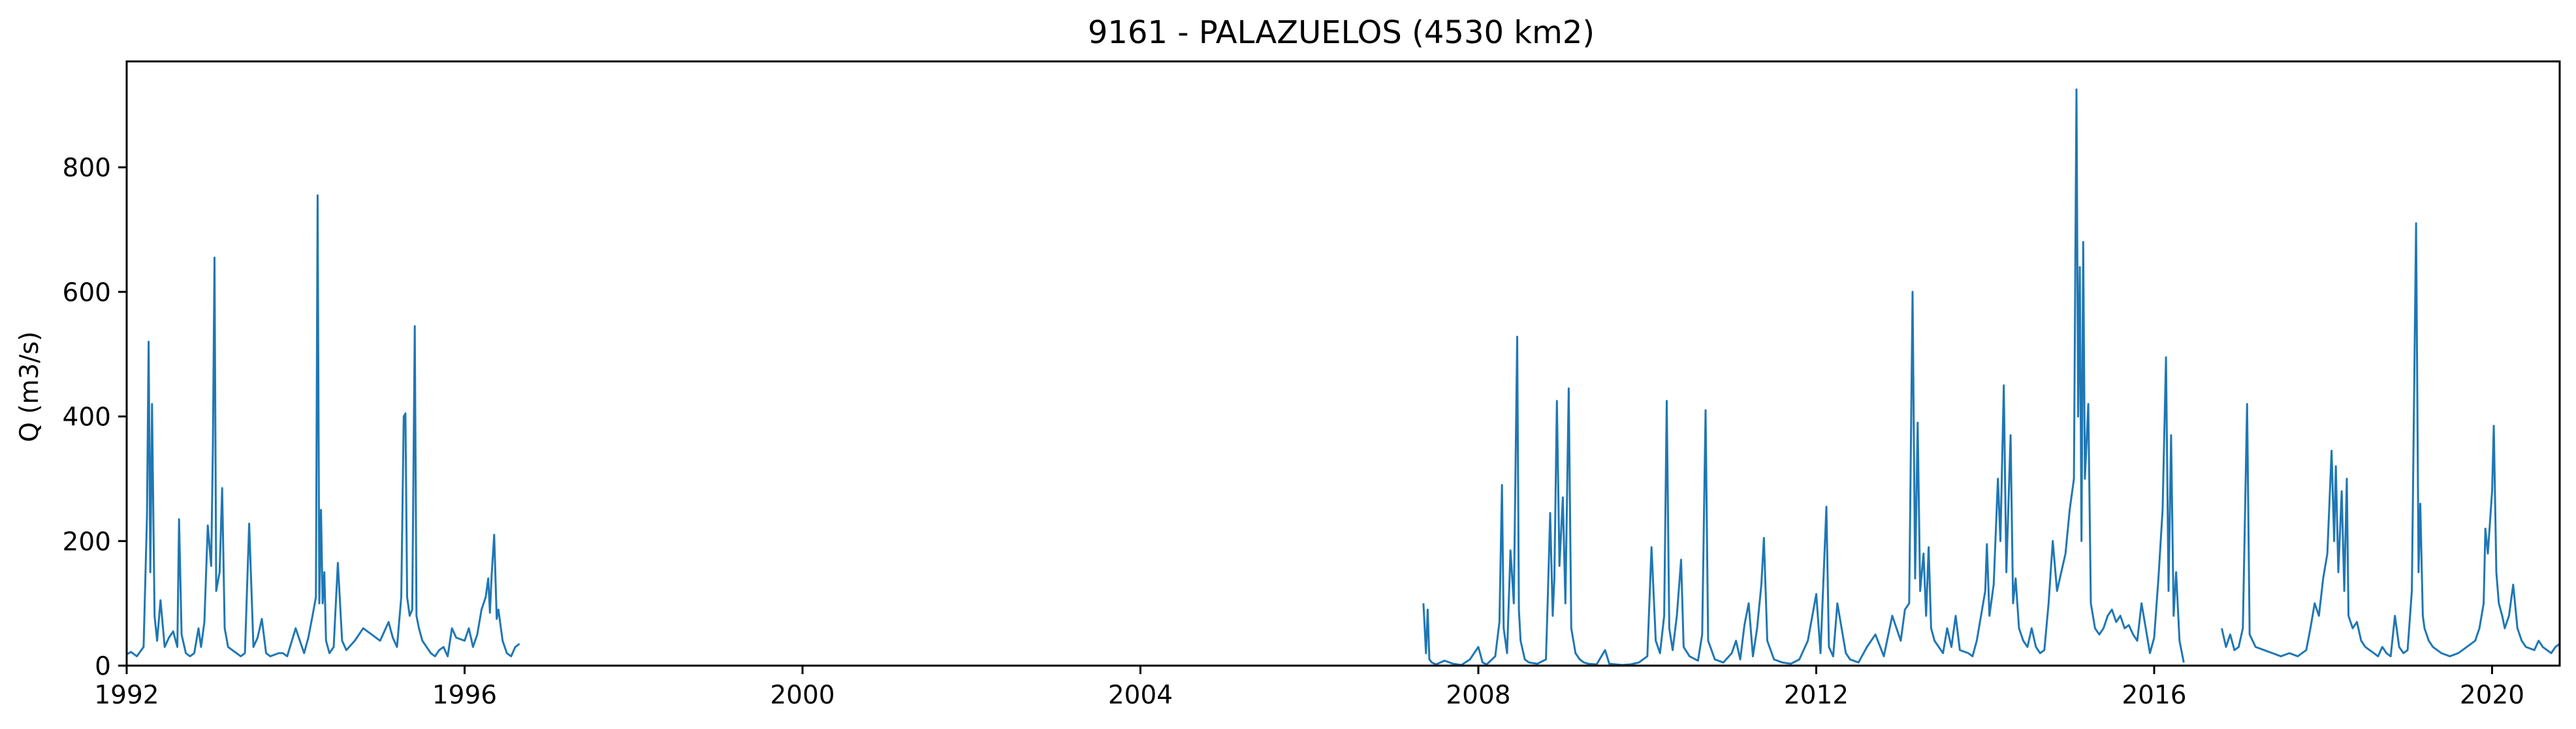 The image size is (2576, 729). Describe the element at coordinates (465, 695) in the screenshot. I see `x-tick-label: 1996` at that location.